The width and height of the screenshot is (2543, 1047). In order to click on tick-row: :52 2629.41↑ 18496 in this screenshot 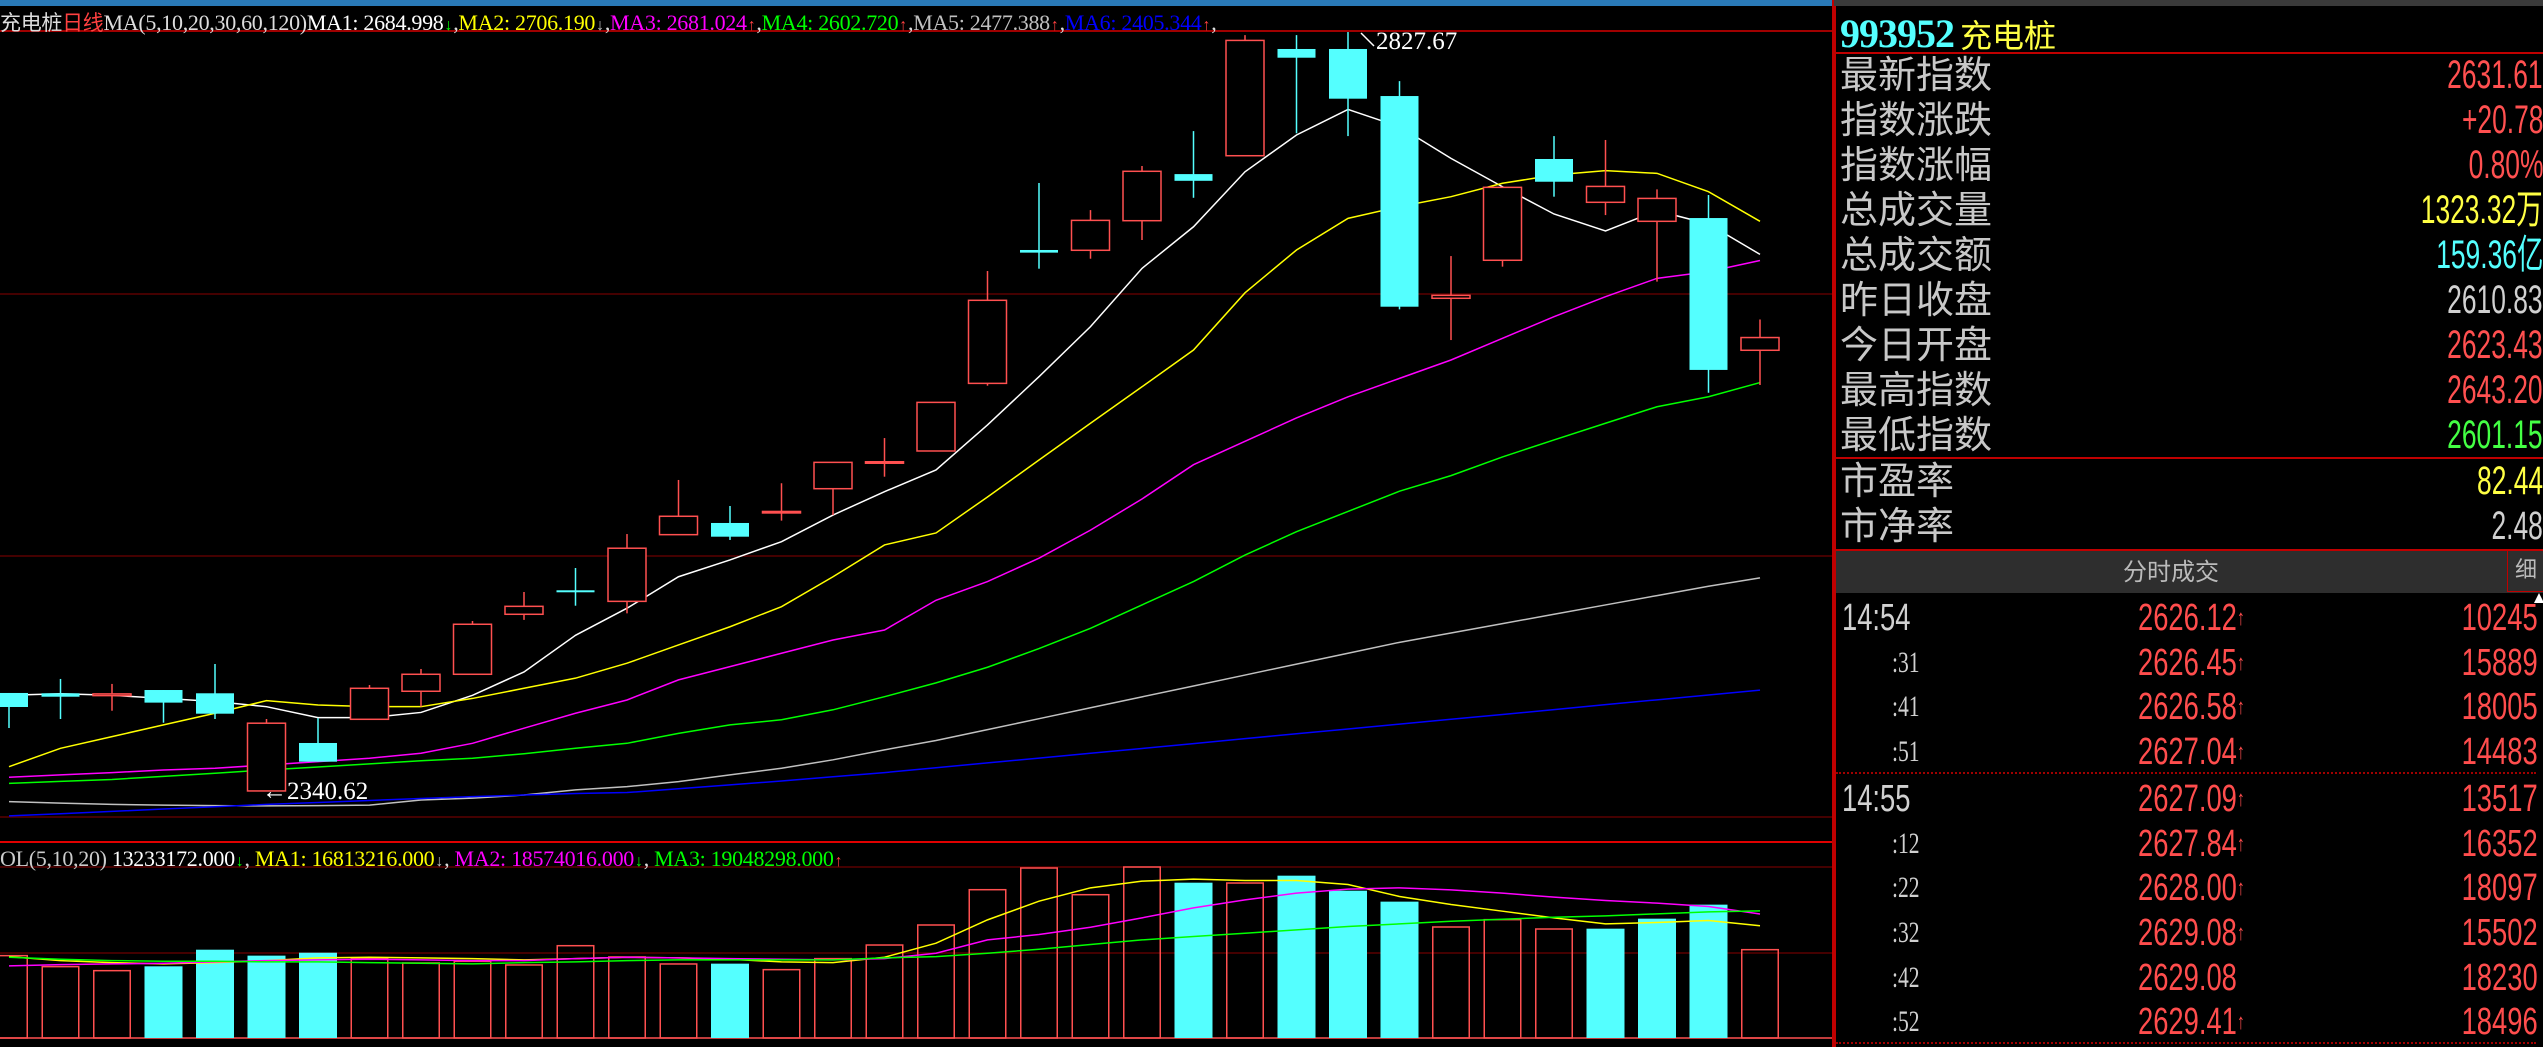, I will do `click(2189, 1022)`.